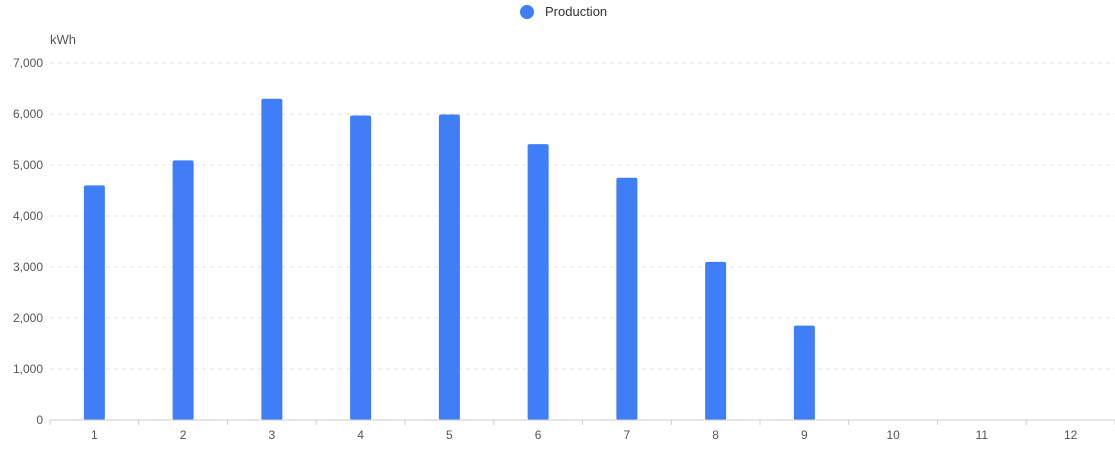  What do you see at coordinates (1071, 435) in the screenshot?
I see `x-tick-label: 12` at bounding box center [1071, 435].